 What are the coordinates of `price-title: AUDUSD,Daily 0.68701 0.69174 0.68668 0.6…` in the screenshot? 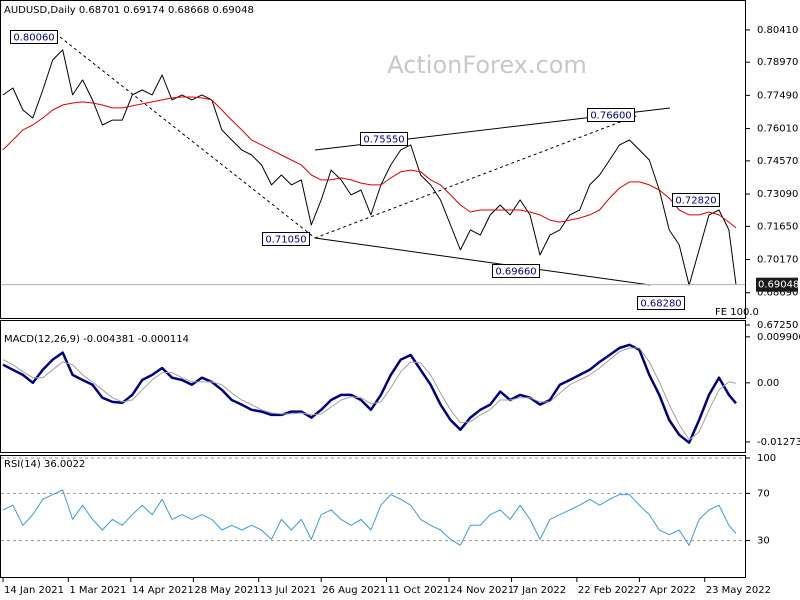 It's located at (129, 10).